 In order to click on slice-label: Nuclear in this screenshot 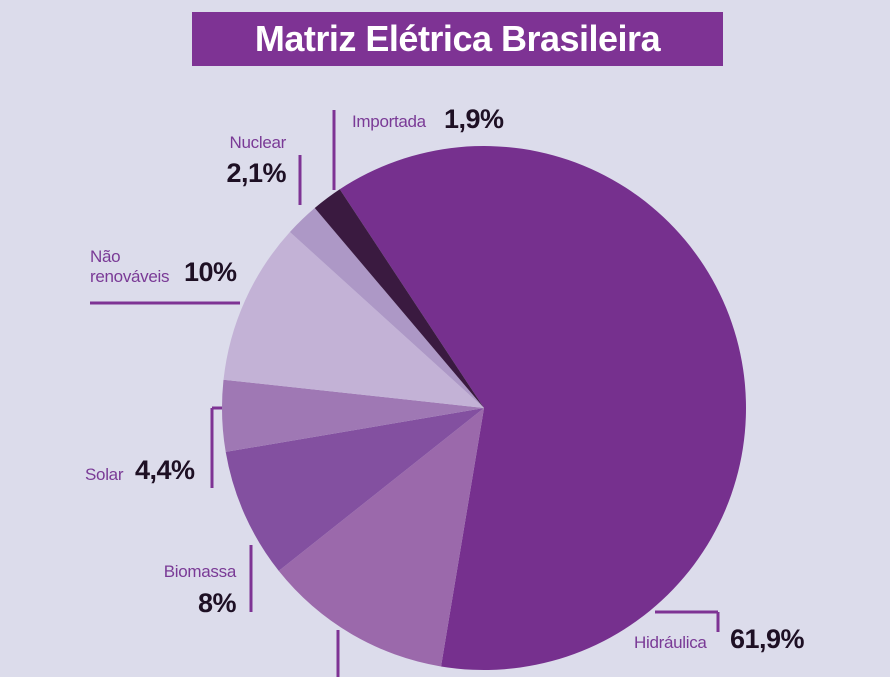, I will do `click(258, 142)`.